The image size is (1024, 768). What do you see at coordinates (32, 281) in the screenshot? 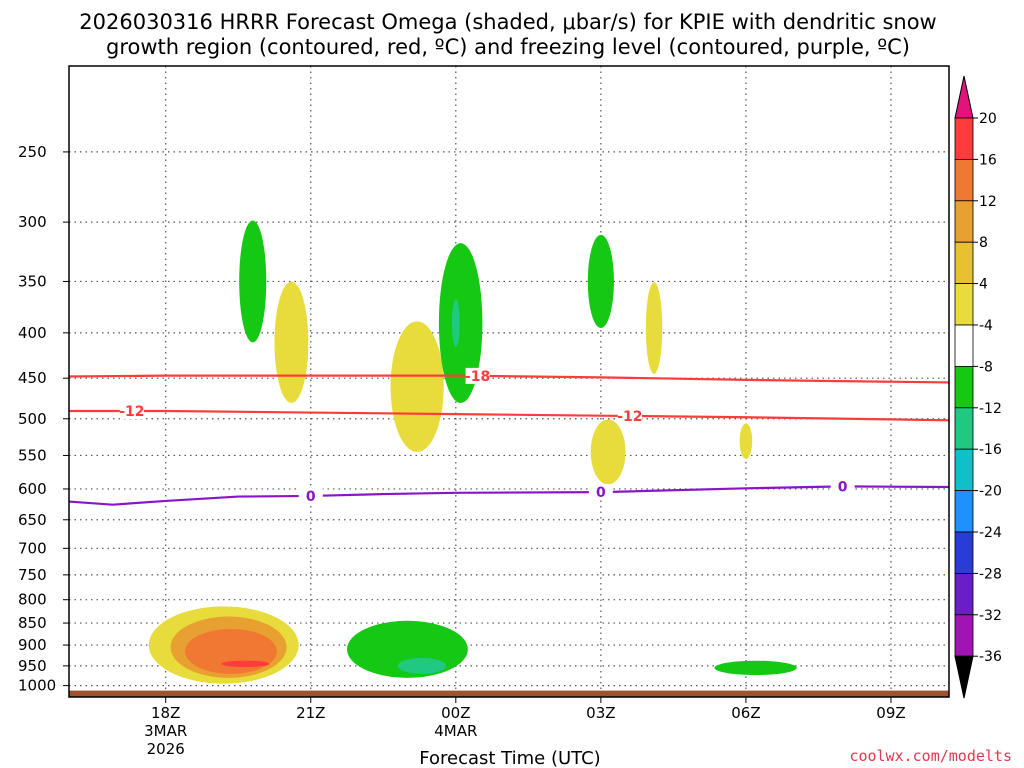
I see `y-tick-label: 350` at bounding box center [32, 281].